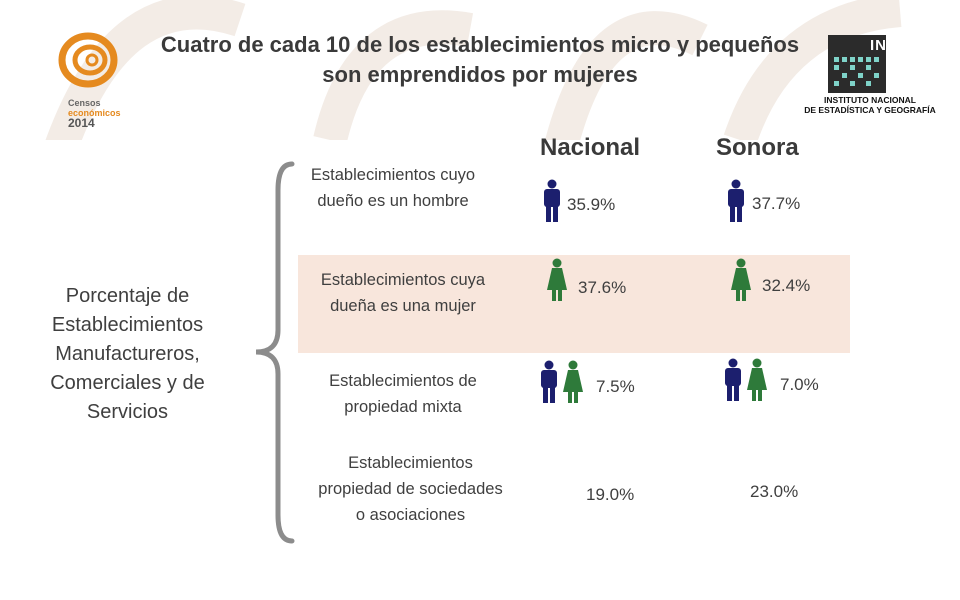  I want to click on censos-logo-line1: Censos, so click(84, 103).